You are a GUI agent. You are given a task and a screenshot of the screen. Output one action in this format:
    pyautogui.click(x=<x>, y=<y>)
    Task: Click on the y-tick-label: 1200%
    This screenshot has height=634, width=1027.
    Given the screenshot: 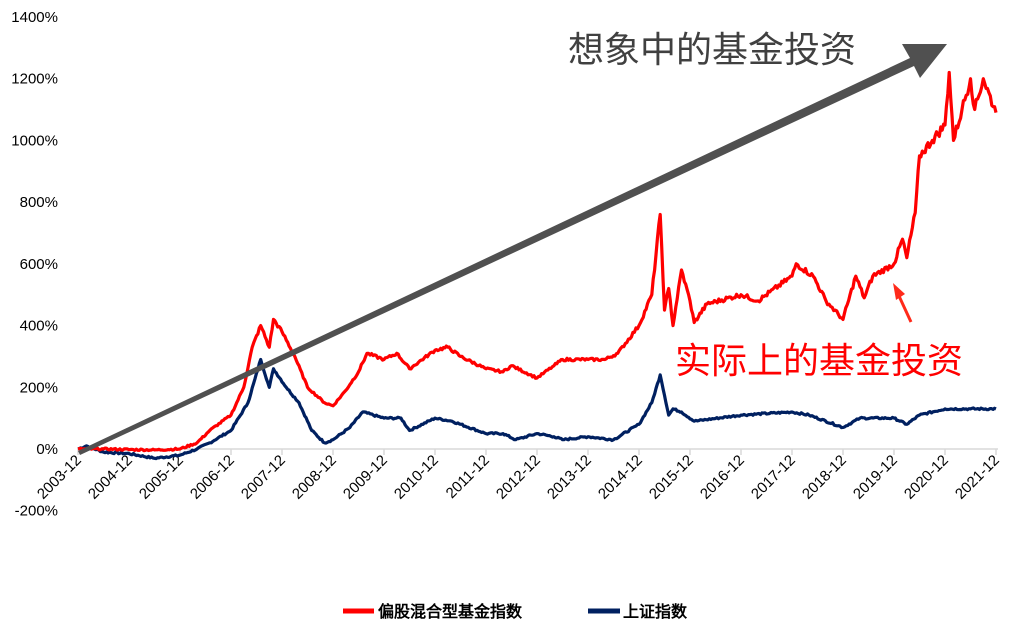 What is the action you would take?
    pyautogui.click(x=34, y=79)
    